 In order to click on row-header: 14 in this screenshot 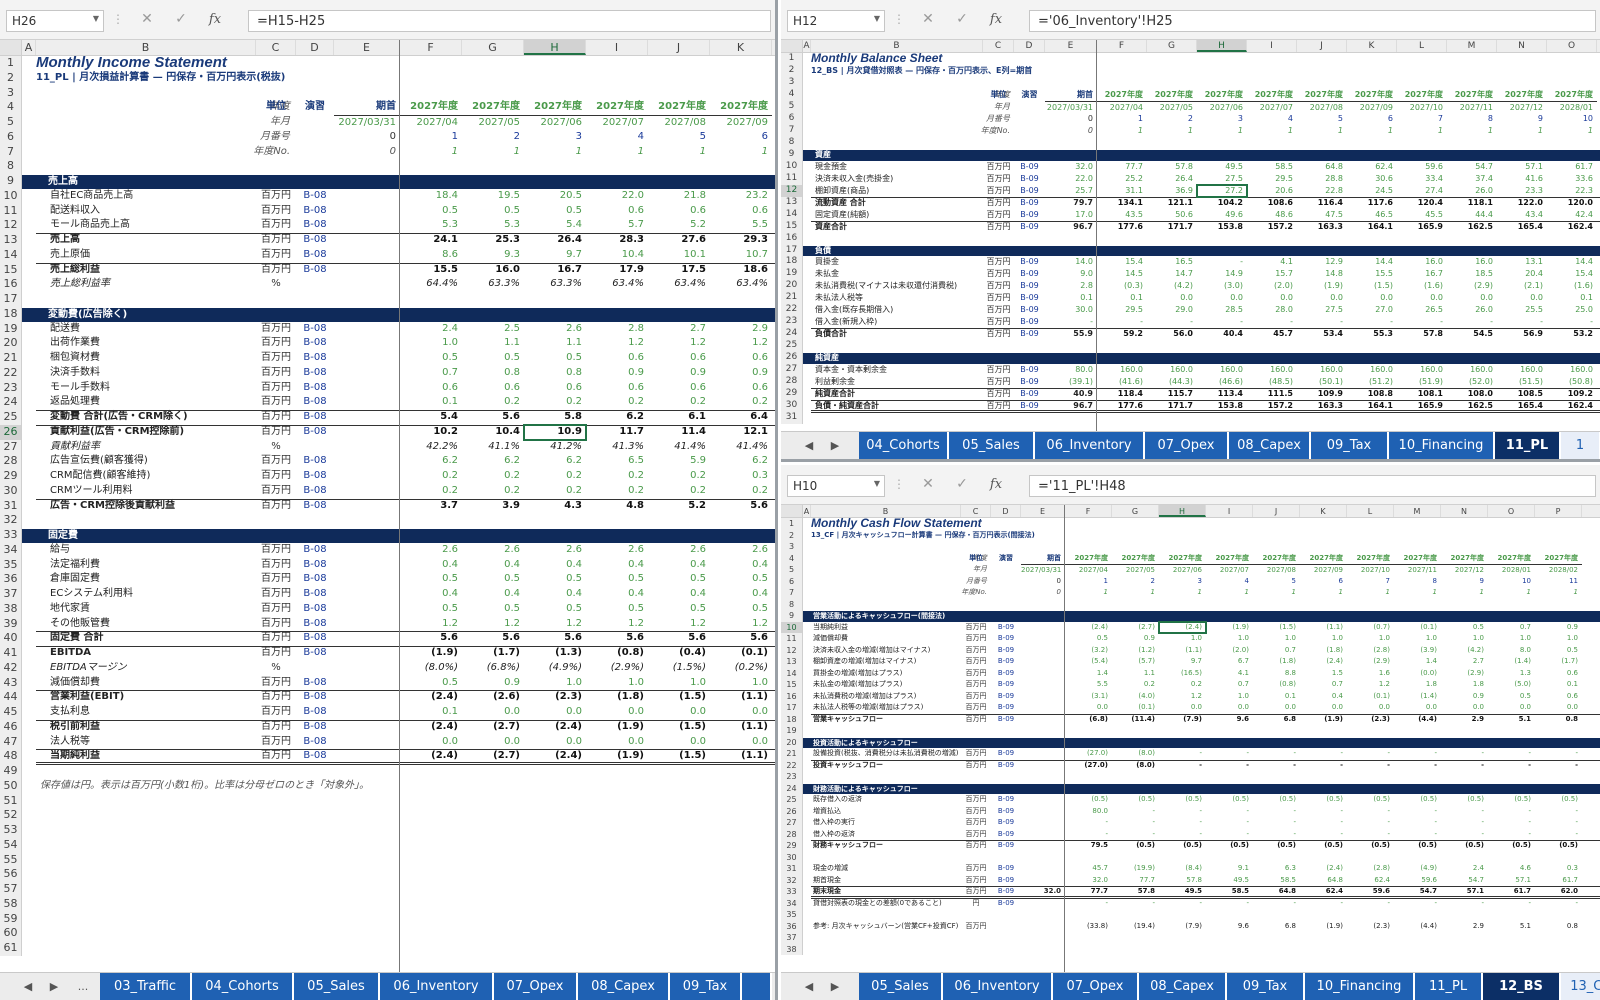, I will do `click(792, 673)`.